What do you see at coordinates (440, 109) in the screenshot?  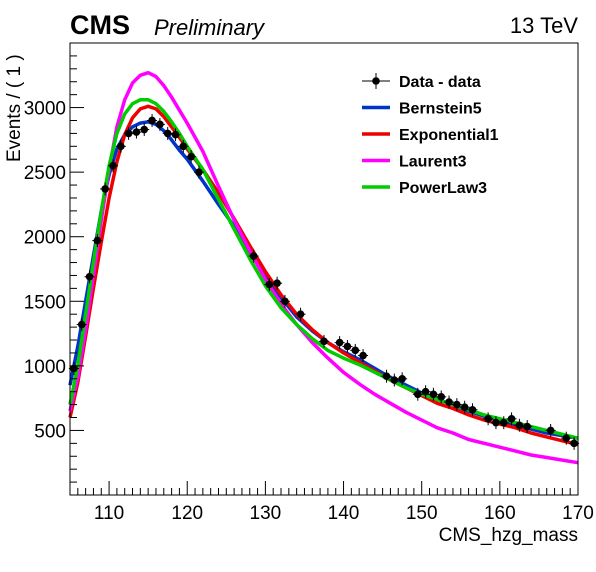 I see `legend-label: Bernstein5` at bounding box center [440, 109].